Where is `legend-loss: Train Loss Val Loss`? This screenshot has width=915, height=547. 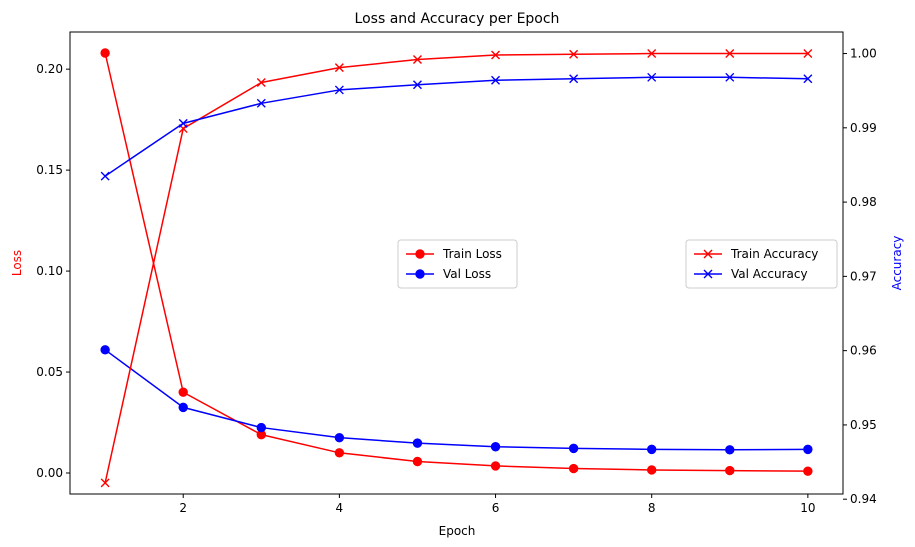 legend-loss: Train Loss Val Loss is located at coordinates (457, 264).